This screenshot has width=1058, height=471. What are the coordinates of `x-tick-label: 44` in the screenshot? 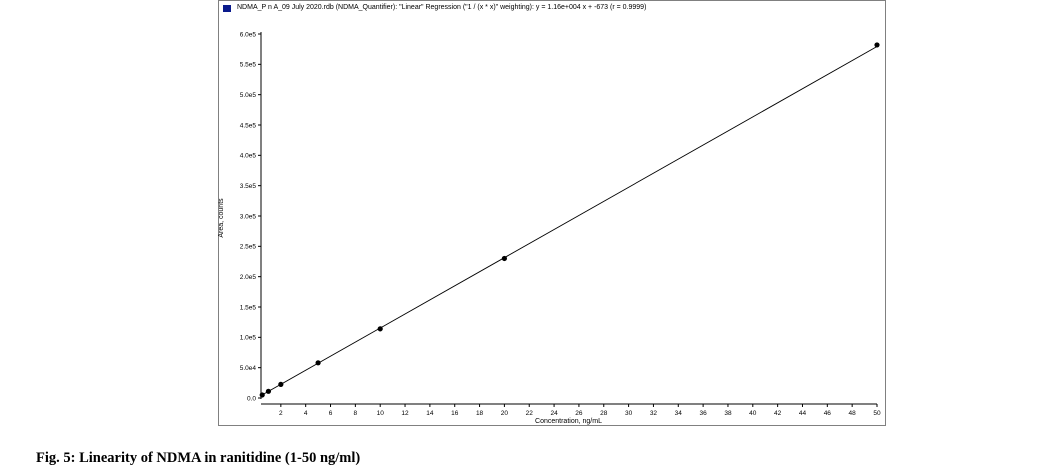 It's located at (803, 413).